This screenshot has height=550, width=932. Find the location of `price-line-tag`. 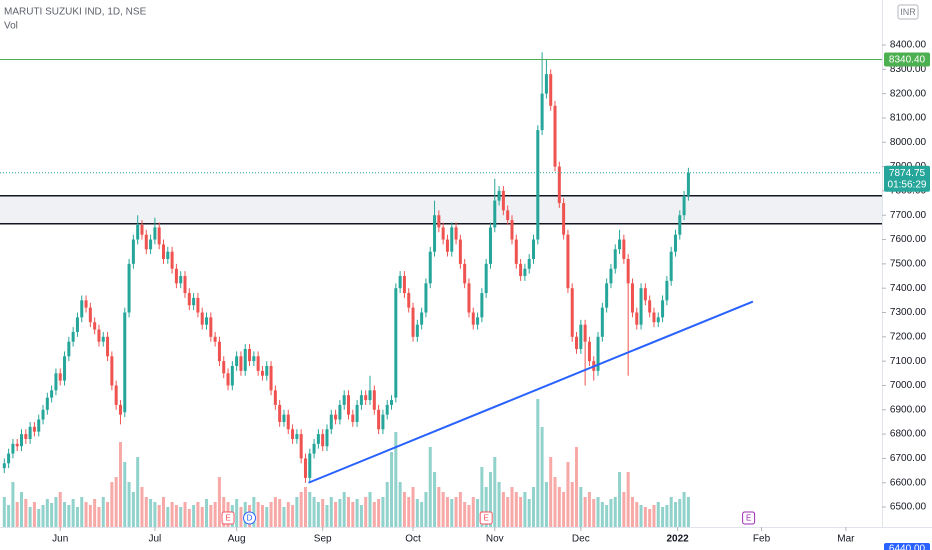

price-line-tag is located at coordinates (907, 59).